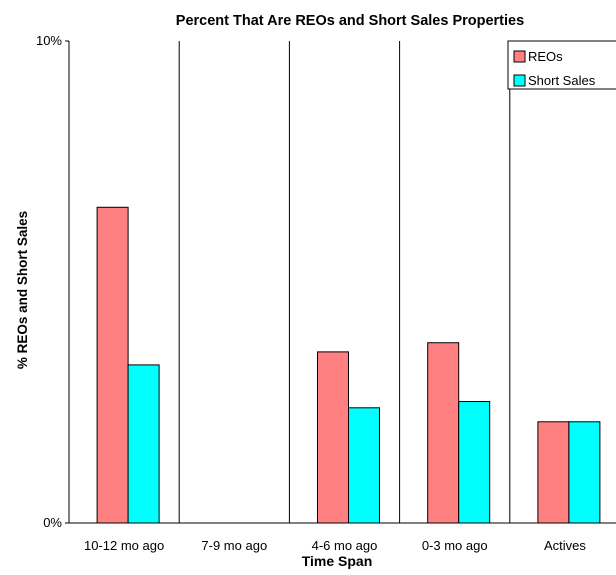  I want to click on legend-box, so click(561, 65).